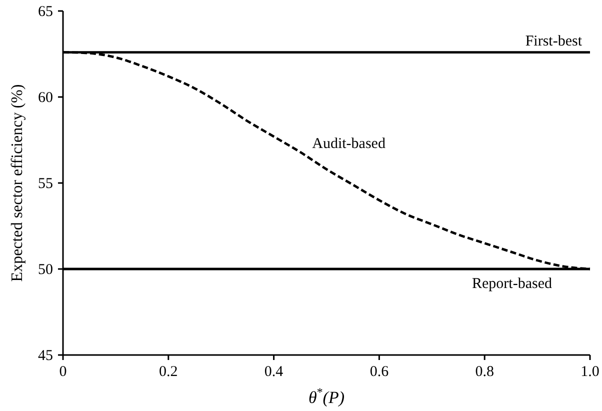  I want to click on y-tick-label: 45, so click(45, 356).